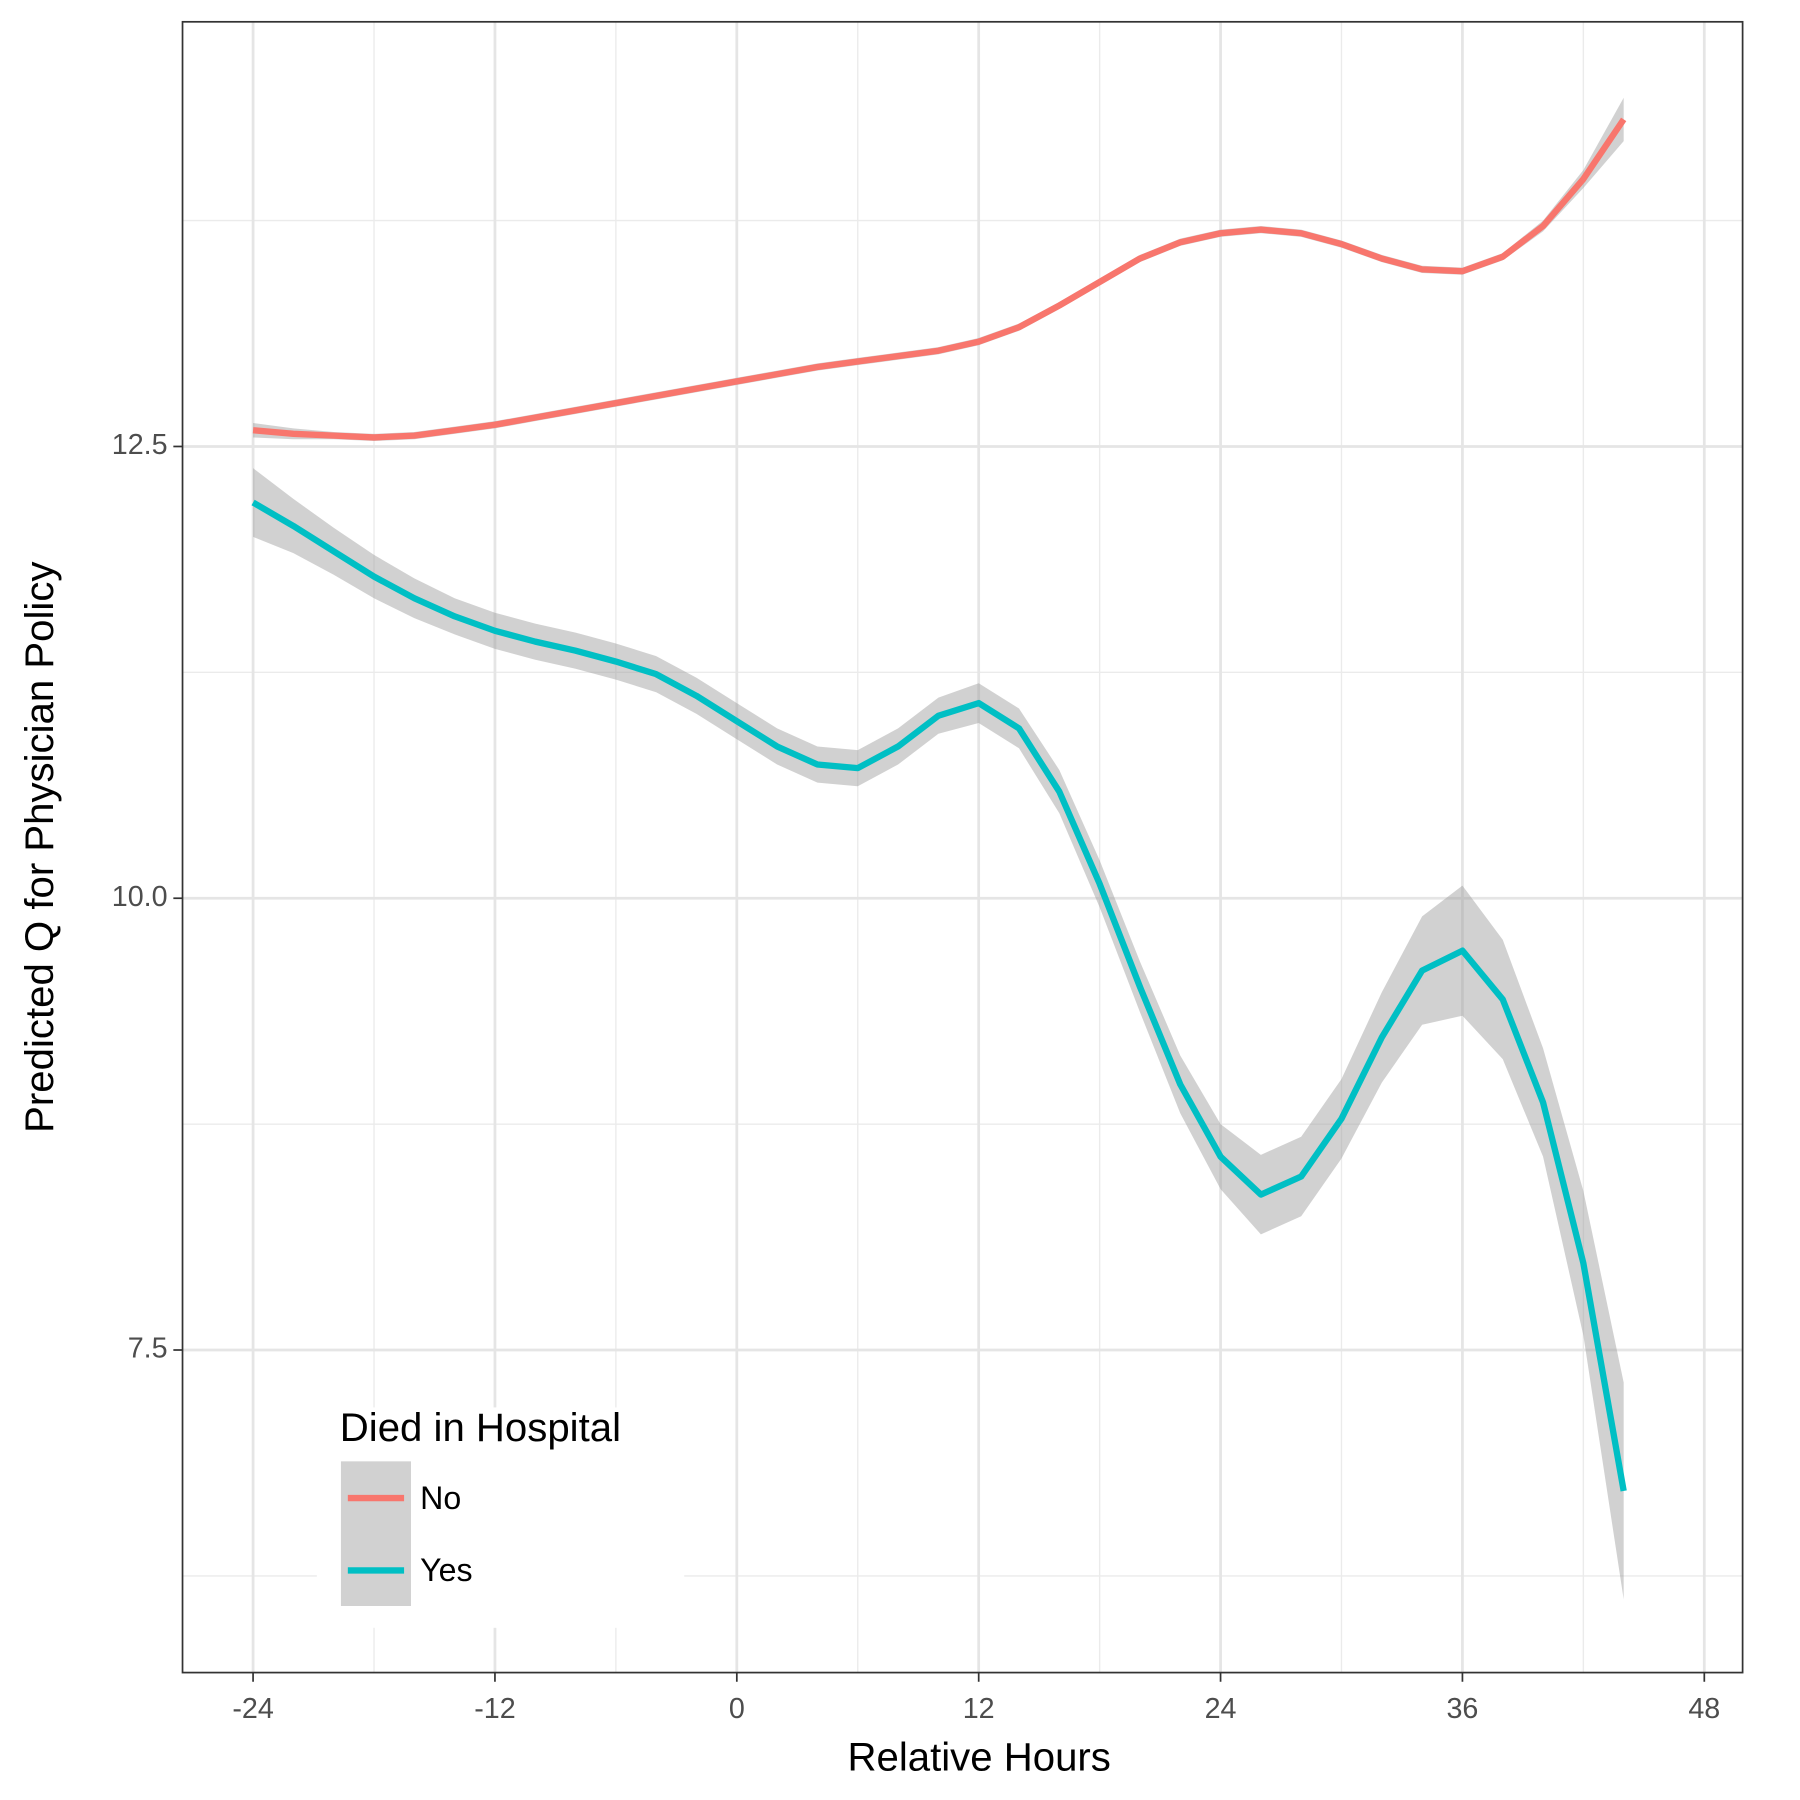 The image size is (1800, 1800). What do you see at coordinates (140, 897) in the screenshot?
I see `y-tick-label: 10.0` at bounding box center [140, 897].